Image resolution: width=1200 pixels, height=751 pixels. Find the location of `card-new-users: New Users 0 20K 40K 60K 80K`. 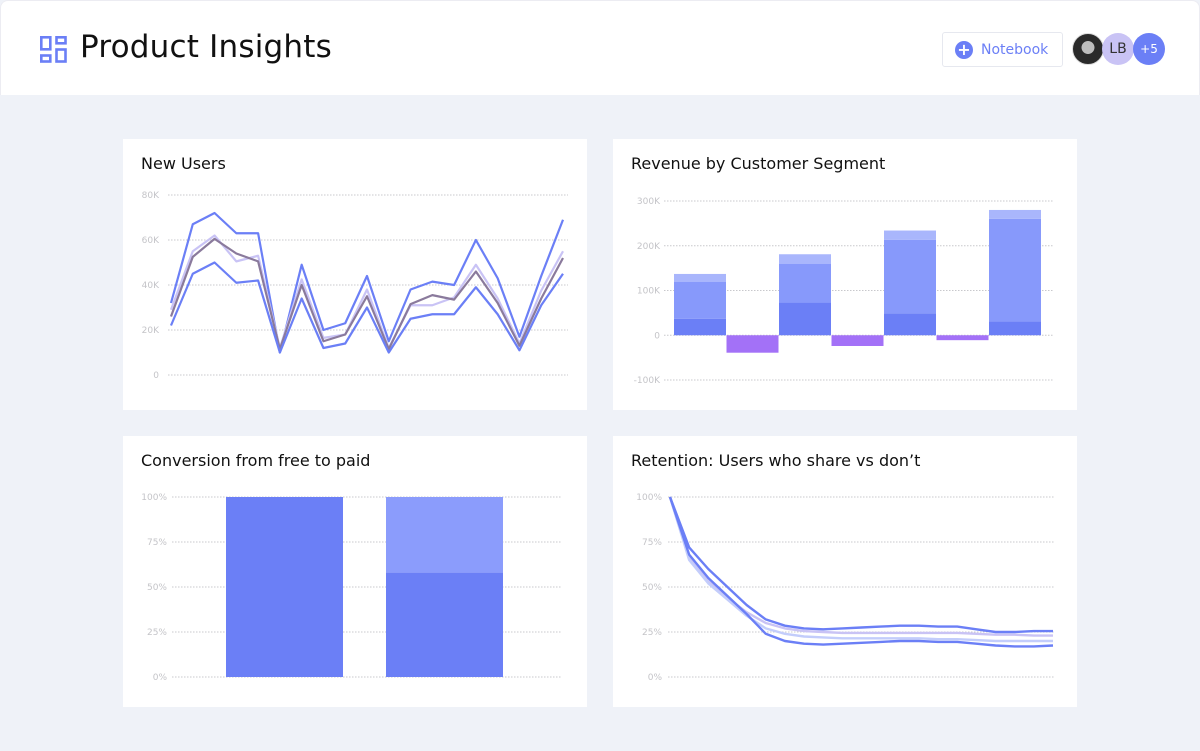

card-new-users: New Users 0 20K 40K 60K 80K is located at coordinates (355, 274).